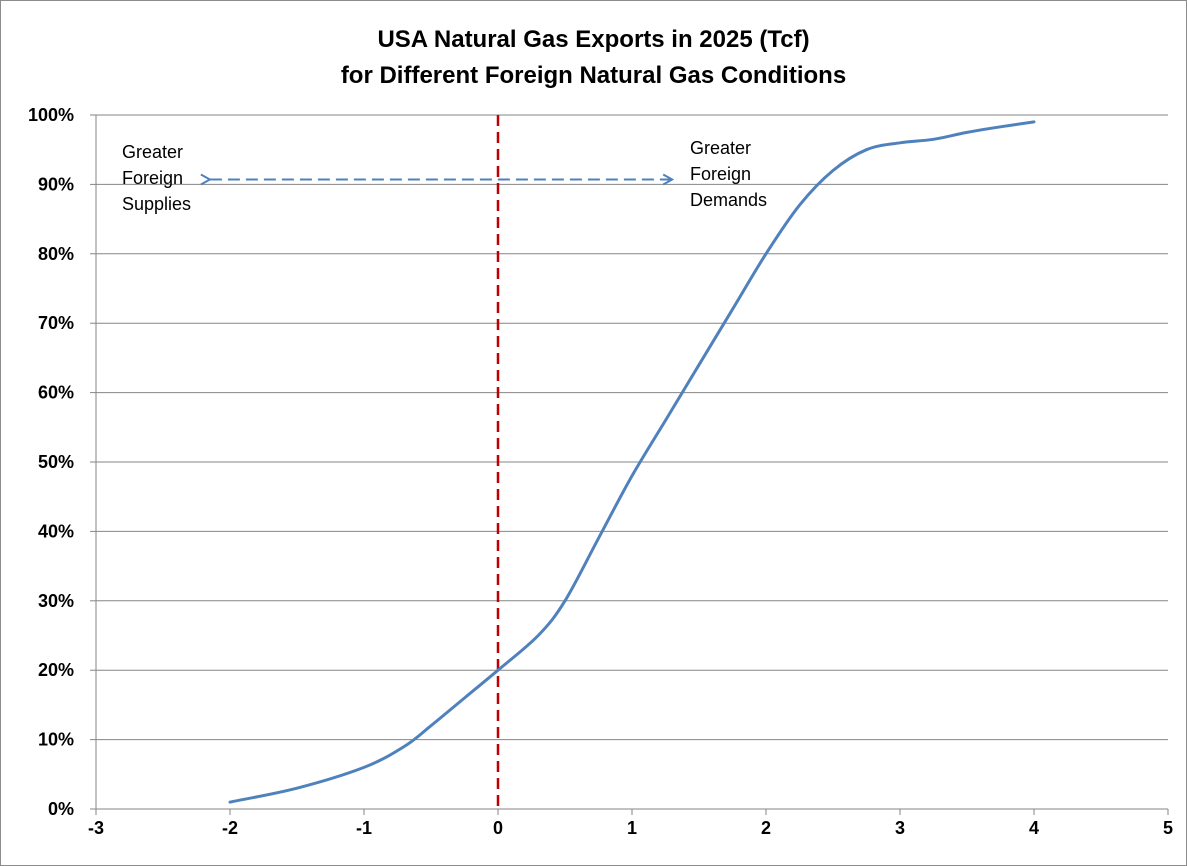 The height and width of the screenshot is (866, 1187). I want to click on annotation-text: Demands, so click(728, 200).